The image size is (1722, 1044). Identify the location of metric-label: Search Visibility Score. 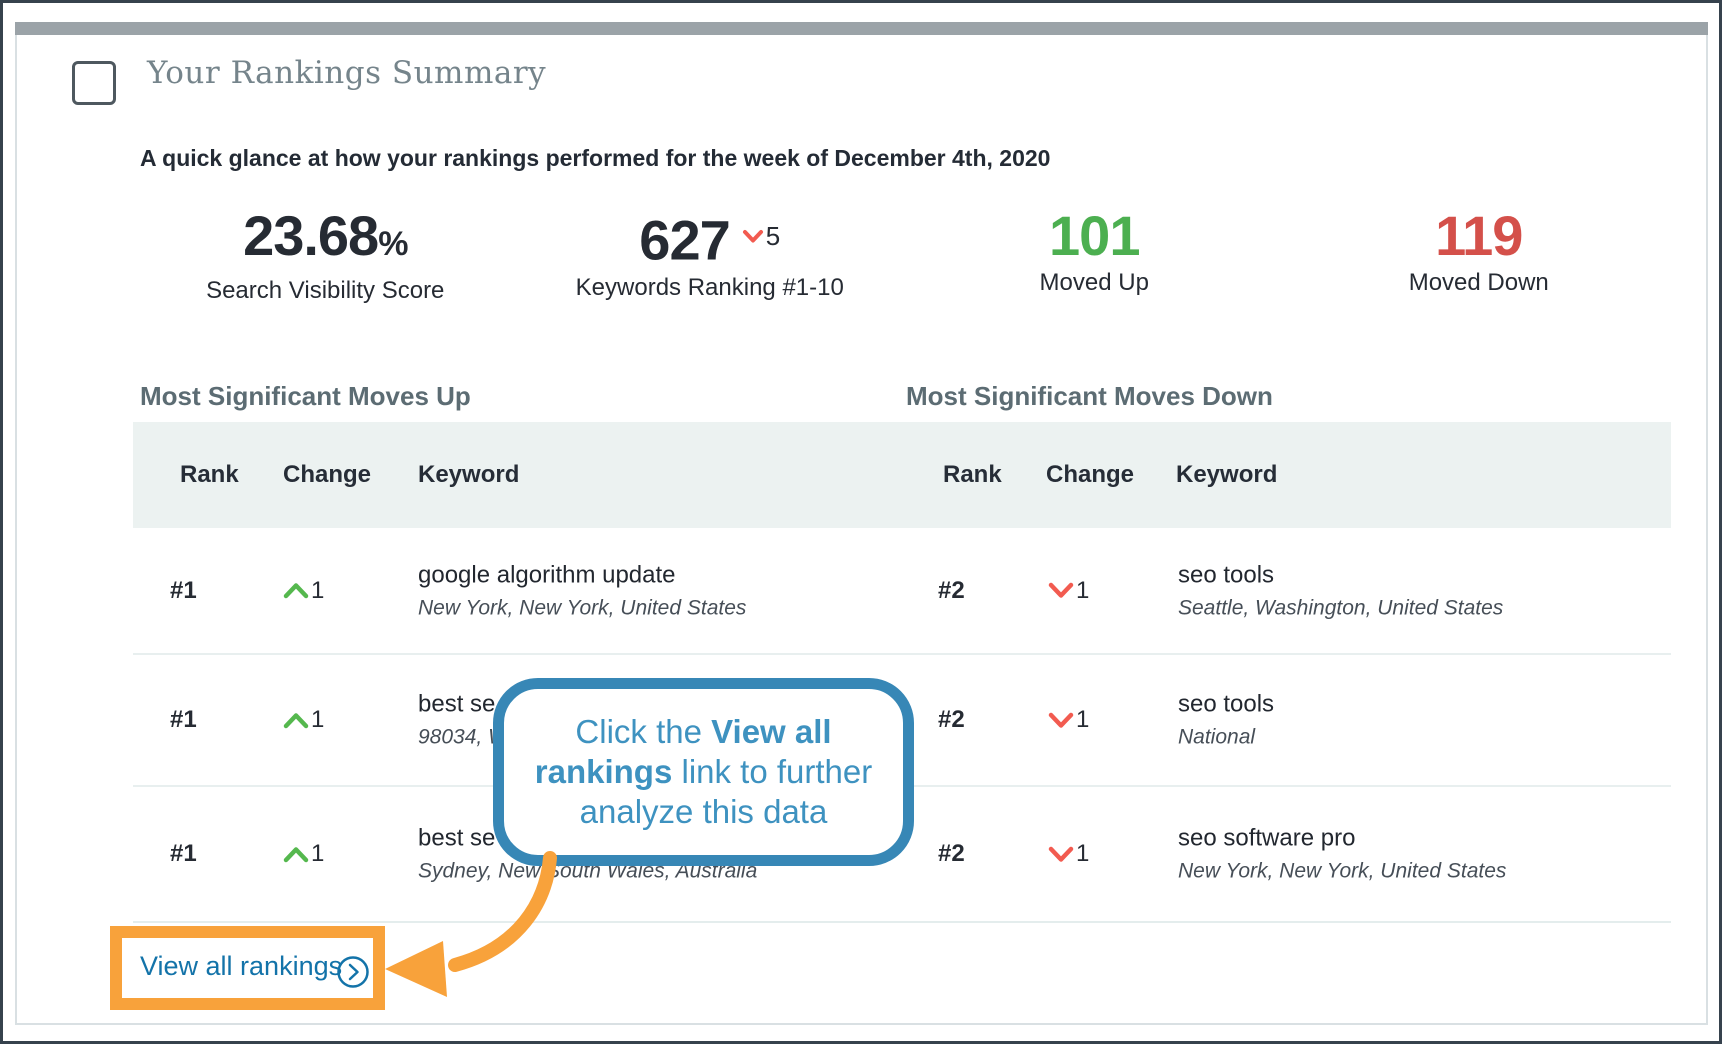
(325, 290).